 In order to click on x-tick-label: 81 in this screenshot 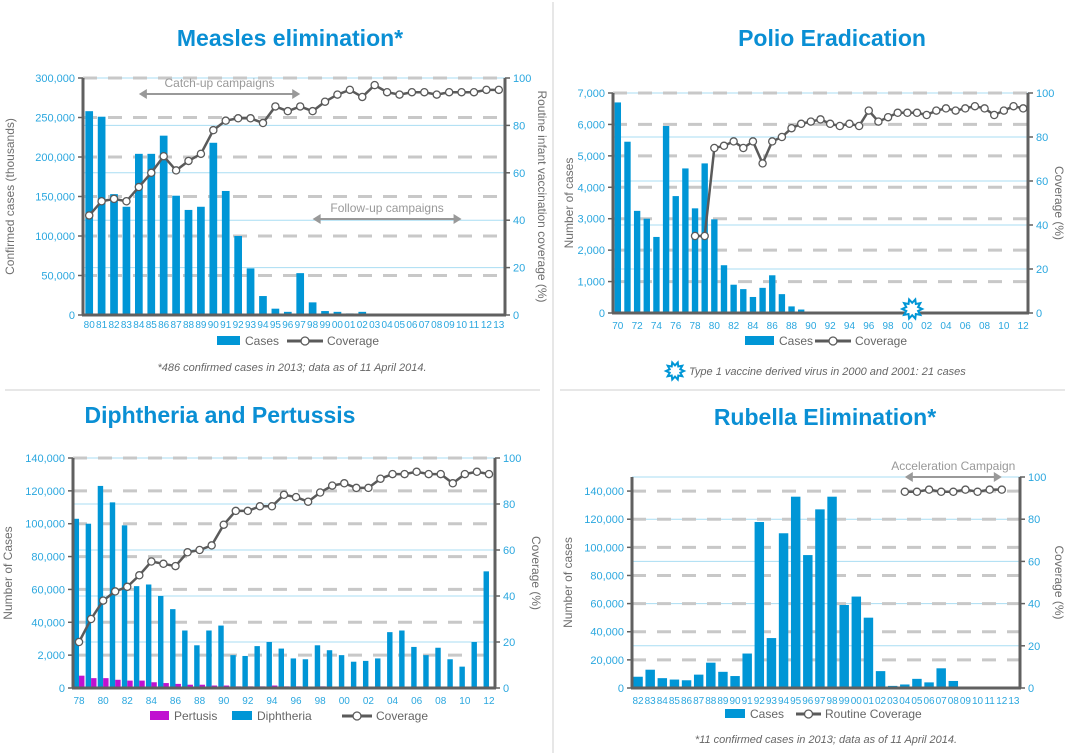, I will do `click(102, 325)`.